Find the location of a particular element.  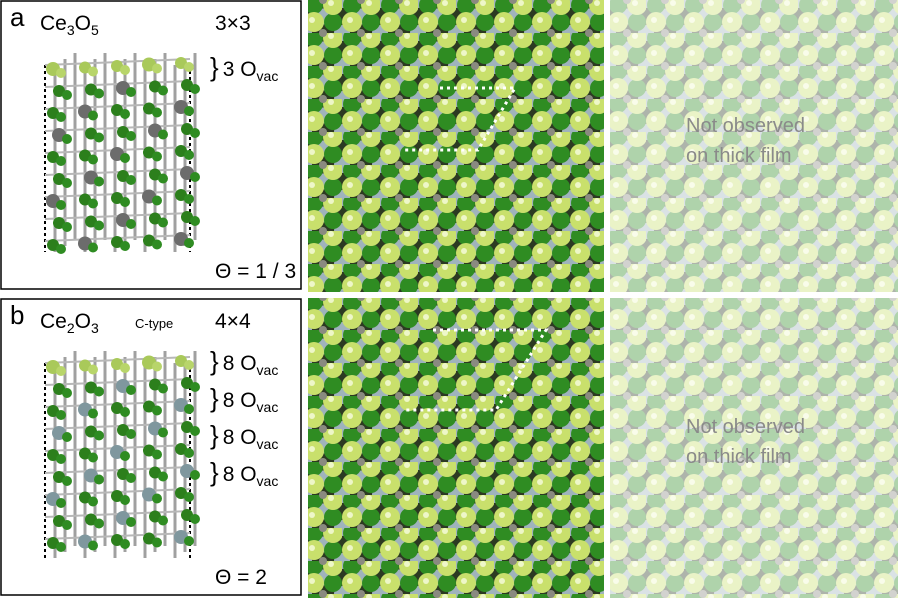

formula: Ce3O5 is located at coordinates (69, 25).